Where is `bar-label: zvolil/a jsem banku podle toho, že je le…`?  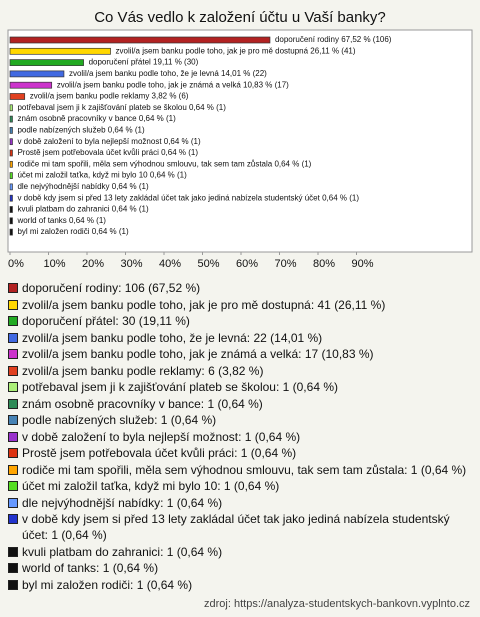
bar-label: zvolil/a jsem banku podle toho, že je le… is located at coordinates (168, 73).